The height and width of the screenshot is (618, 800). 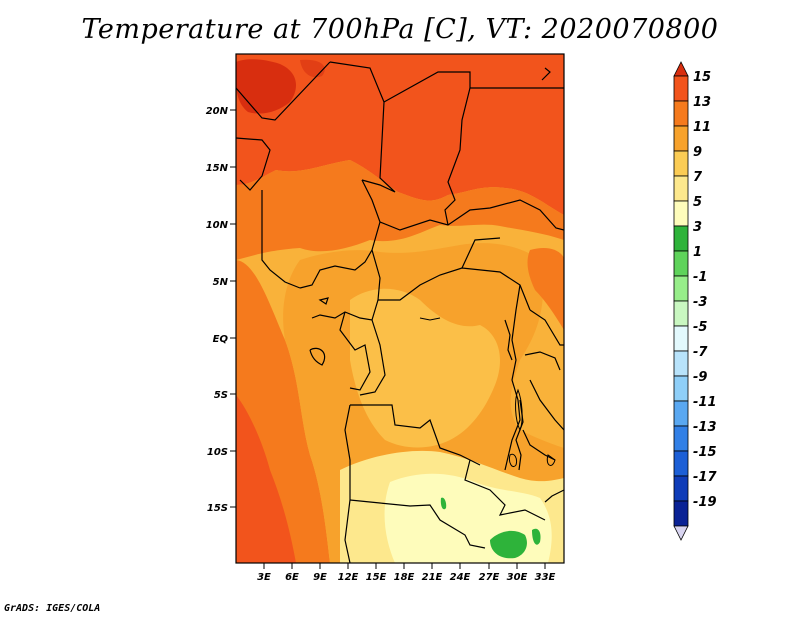 I want to click on colorbar-label: 11, so click(x=702, y=127).